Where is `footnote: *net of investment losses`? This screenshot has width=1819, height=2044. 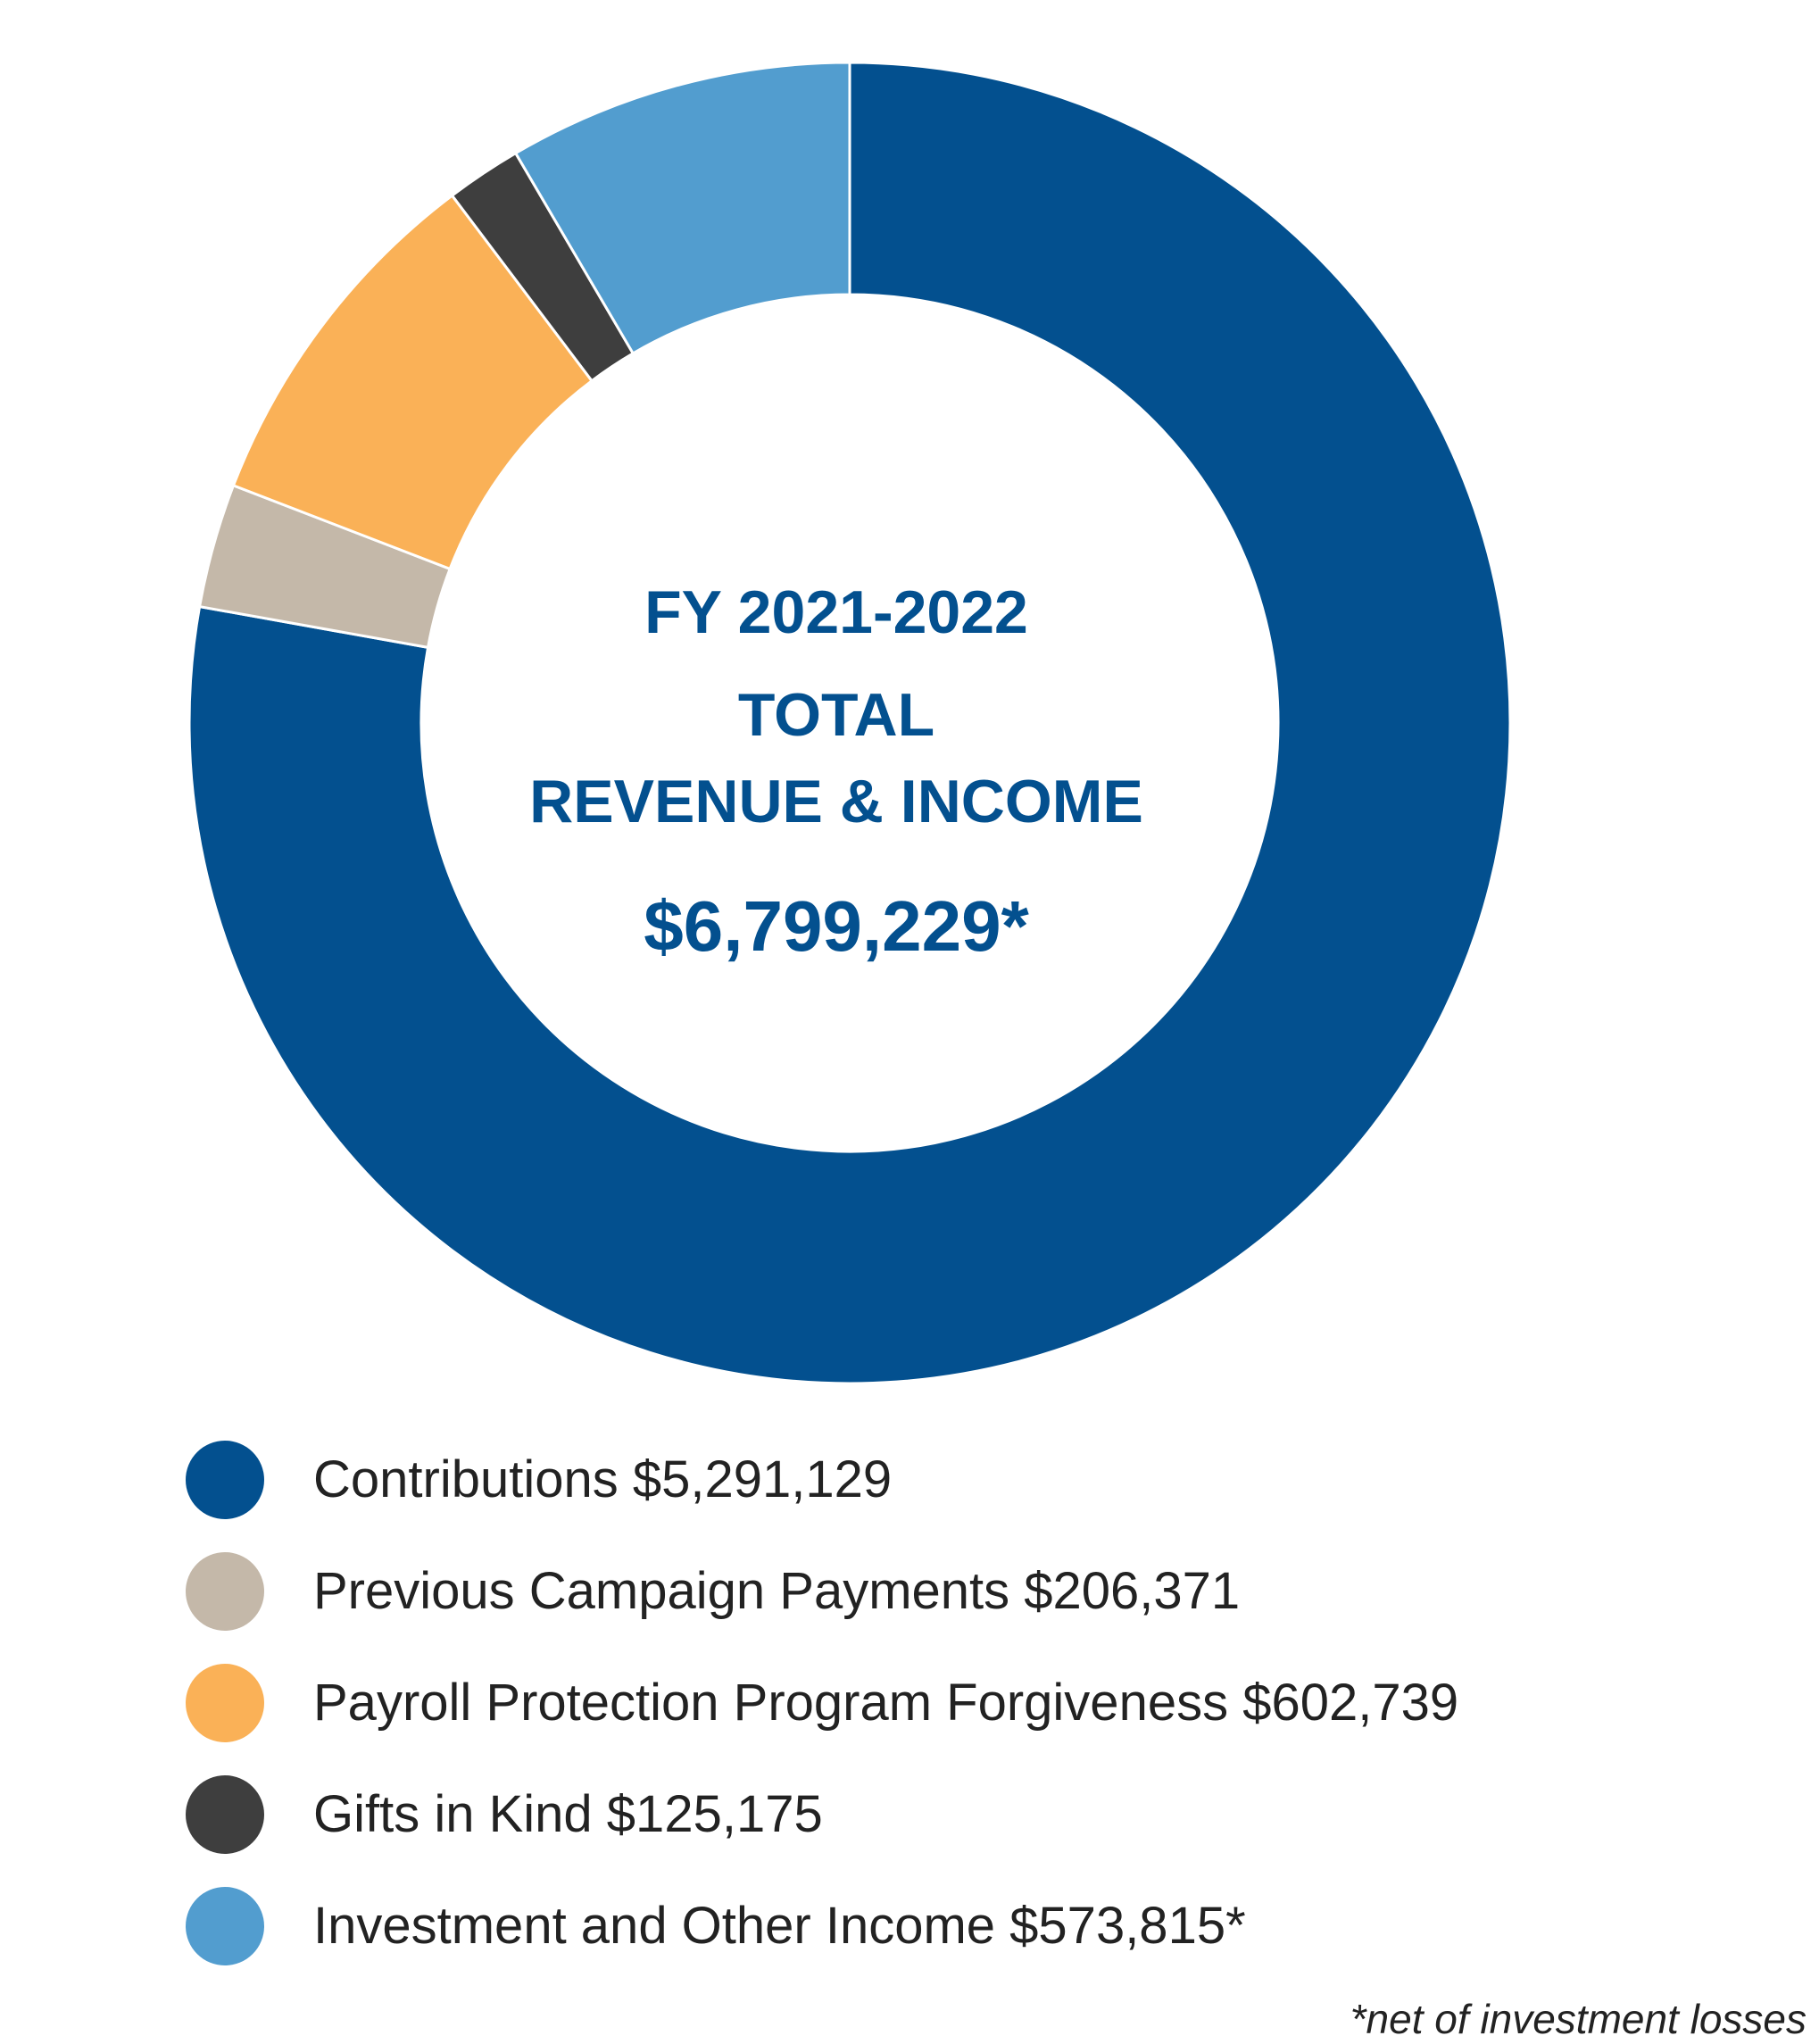 footnote: *net of investment losses is located at coordinates (1578, 2019).